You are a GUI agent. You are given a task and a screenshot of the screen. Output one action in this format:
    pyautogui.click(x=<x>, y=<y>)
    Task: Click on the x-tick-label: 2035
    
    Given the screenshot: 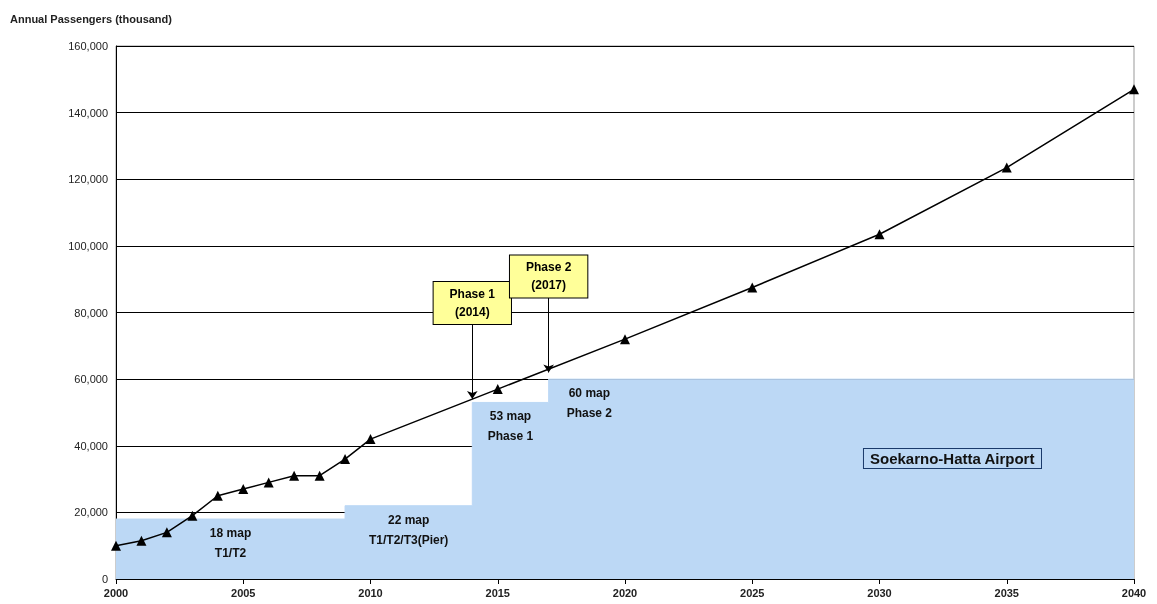 What is the action you would take?
    pyautogui.click(x=1006, y=592)
    